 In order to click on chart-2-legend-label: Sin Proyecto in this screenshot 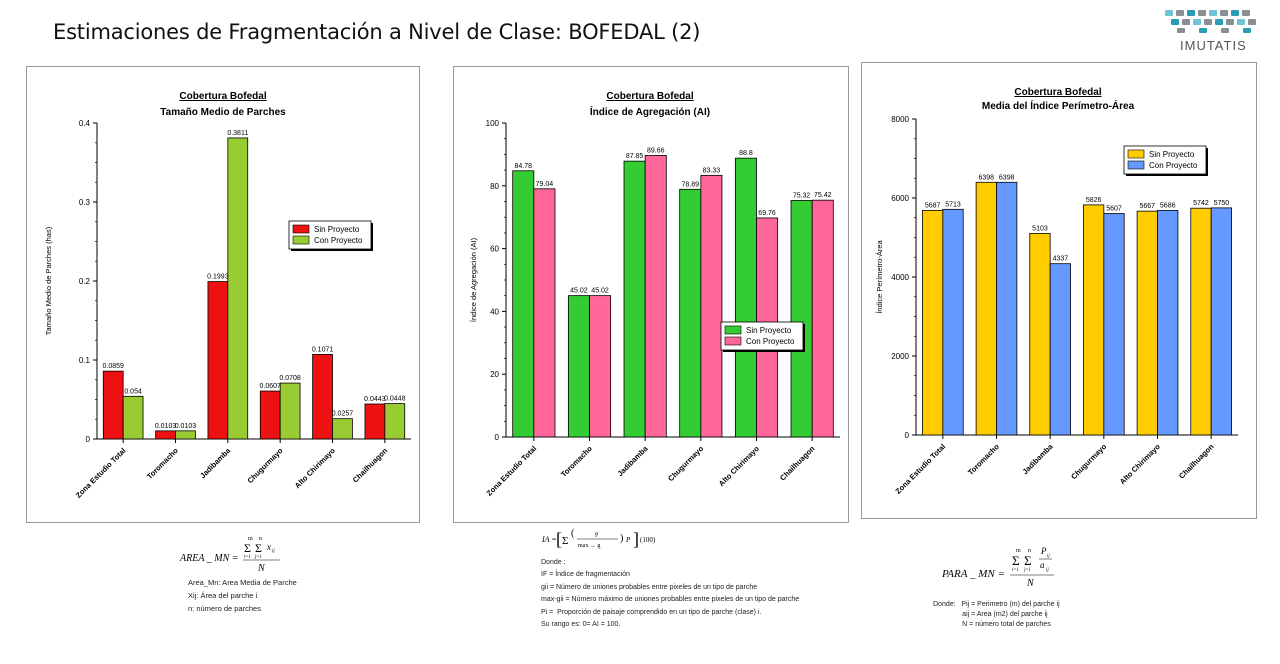, I will do `click(769, 330)`.